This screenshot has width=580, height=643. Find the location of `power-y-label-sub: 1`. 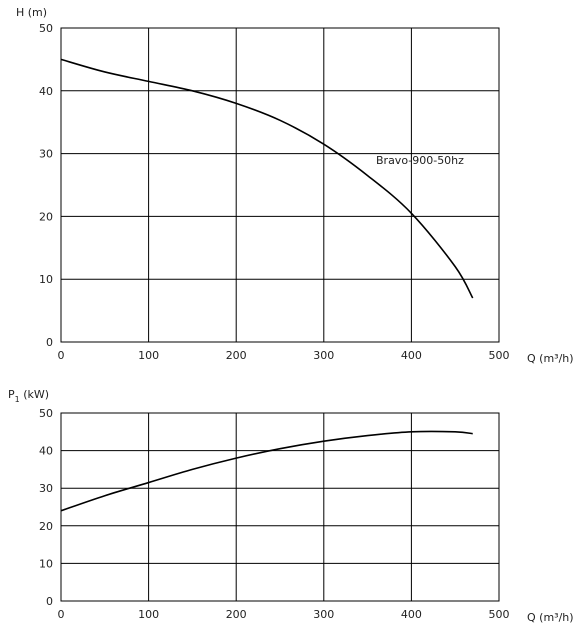

power-y-label-sub: 1 is located at coordinates (17, 399).